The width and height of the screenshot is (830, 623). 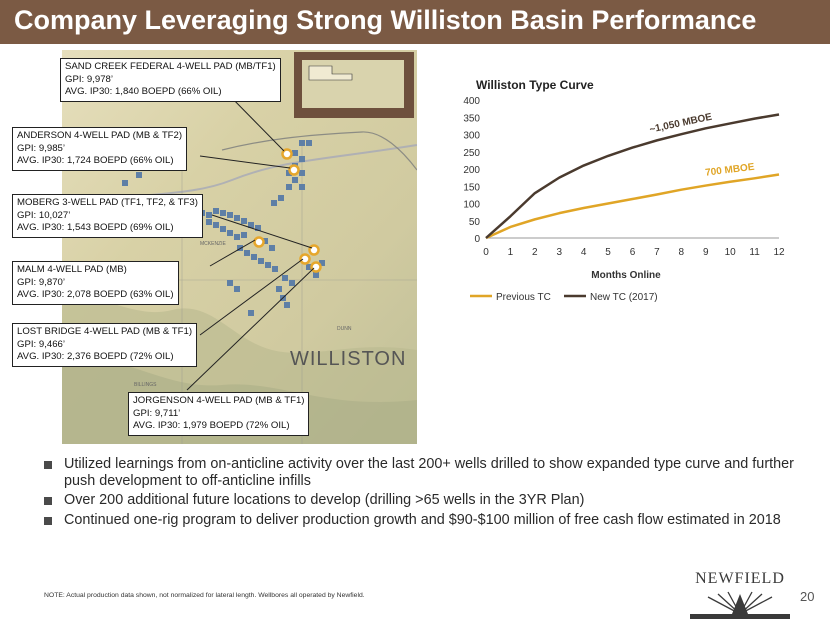 I want to click on callout-ip30: AVG. IP30: 2,078 BOEPD (63% OIL), so click(x=95, y=295).